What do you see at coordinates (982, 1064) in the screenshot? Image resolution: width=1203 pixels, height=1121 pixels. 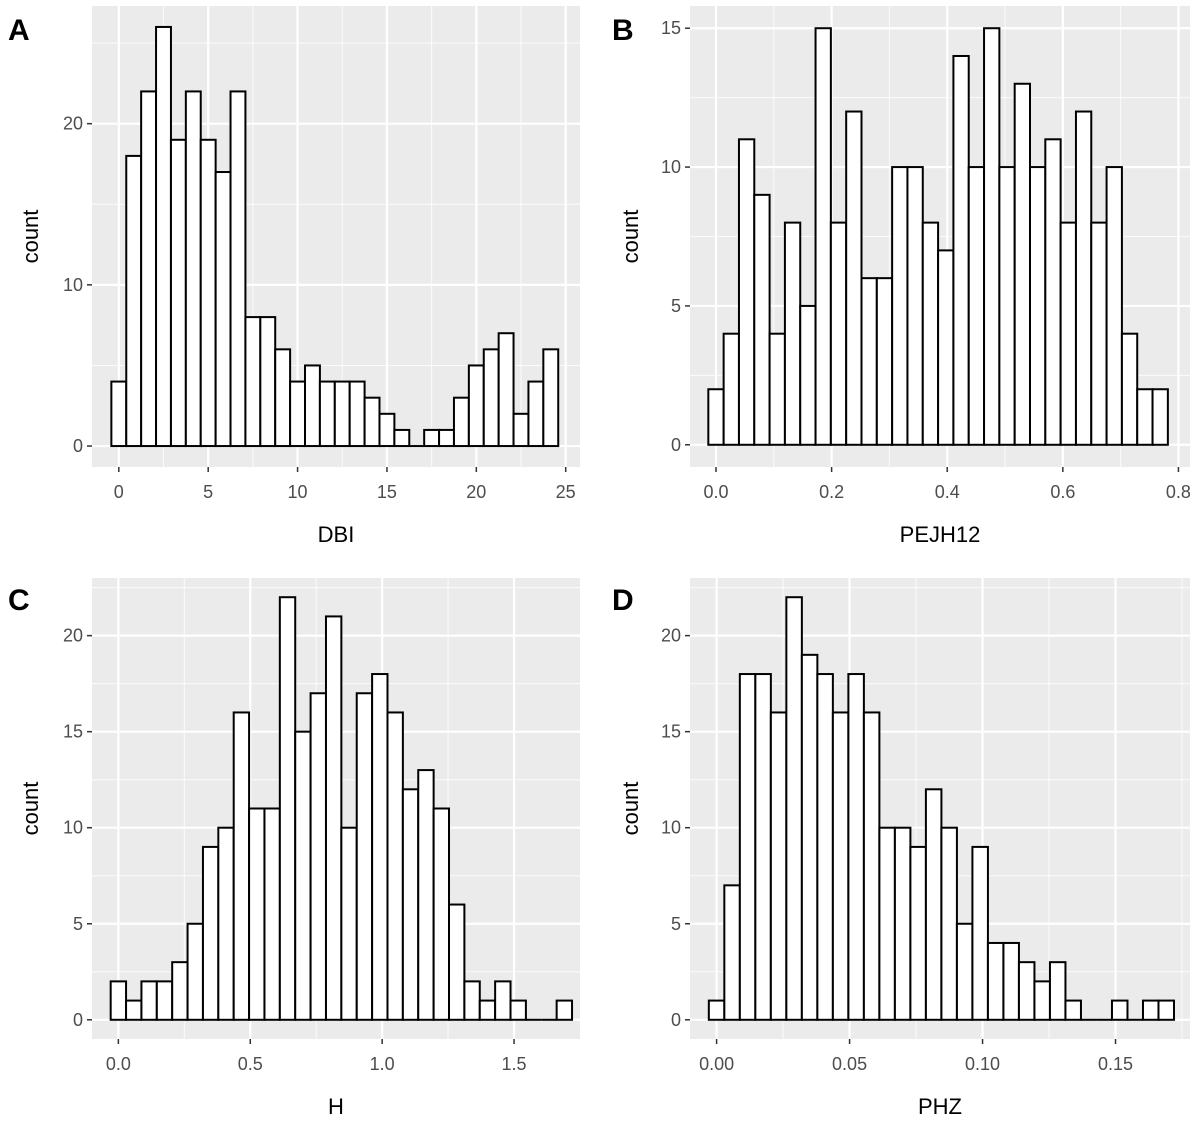 I see `x-tick-label: 0.10` at bounding box center [982, 1064].